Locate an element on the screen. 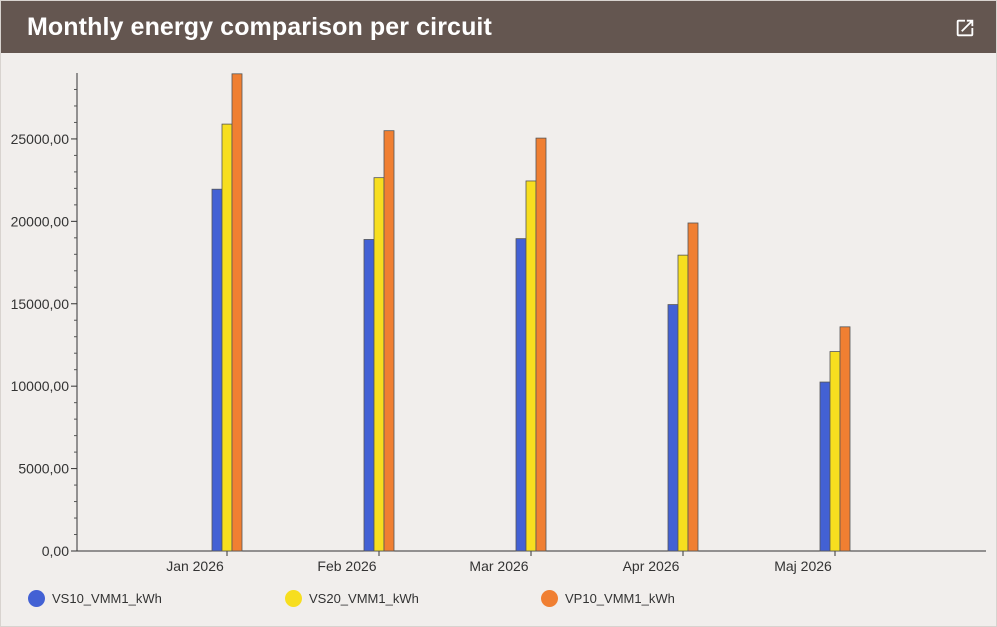 The height and width of the screenshot is (627, 997). chart-legend: VS10_VMM1_kWh VS20_VMM1_kWh VP10_VMM1_kWh is located at coordinates (498, 601).